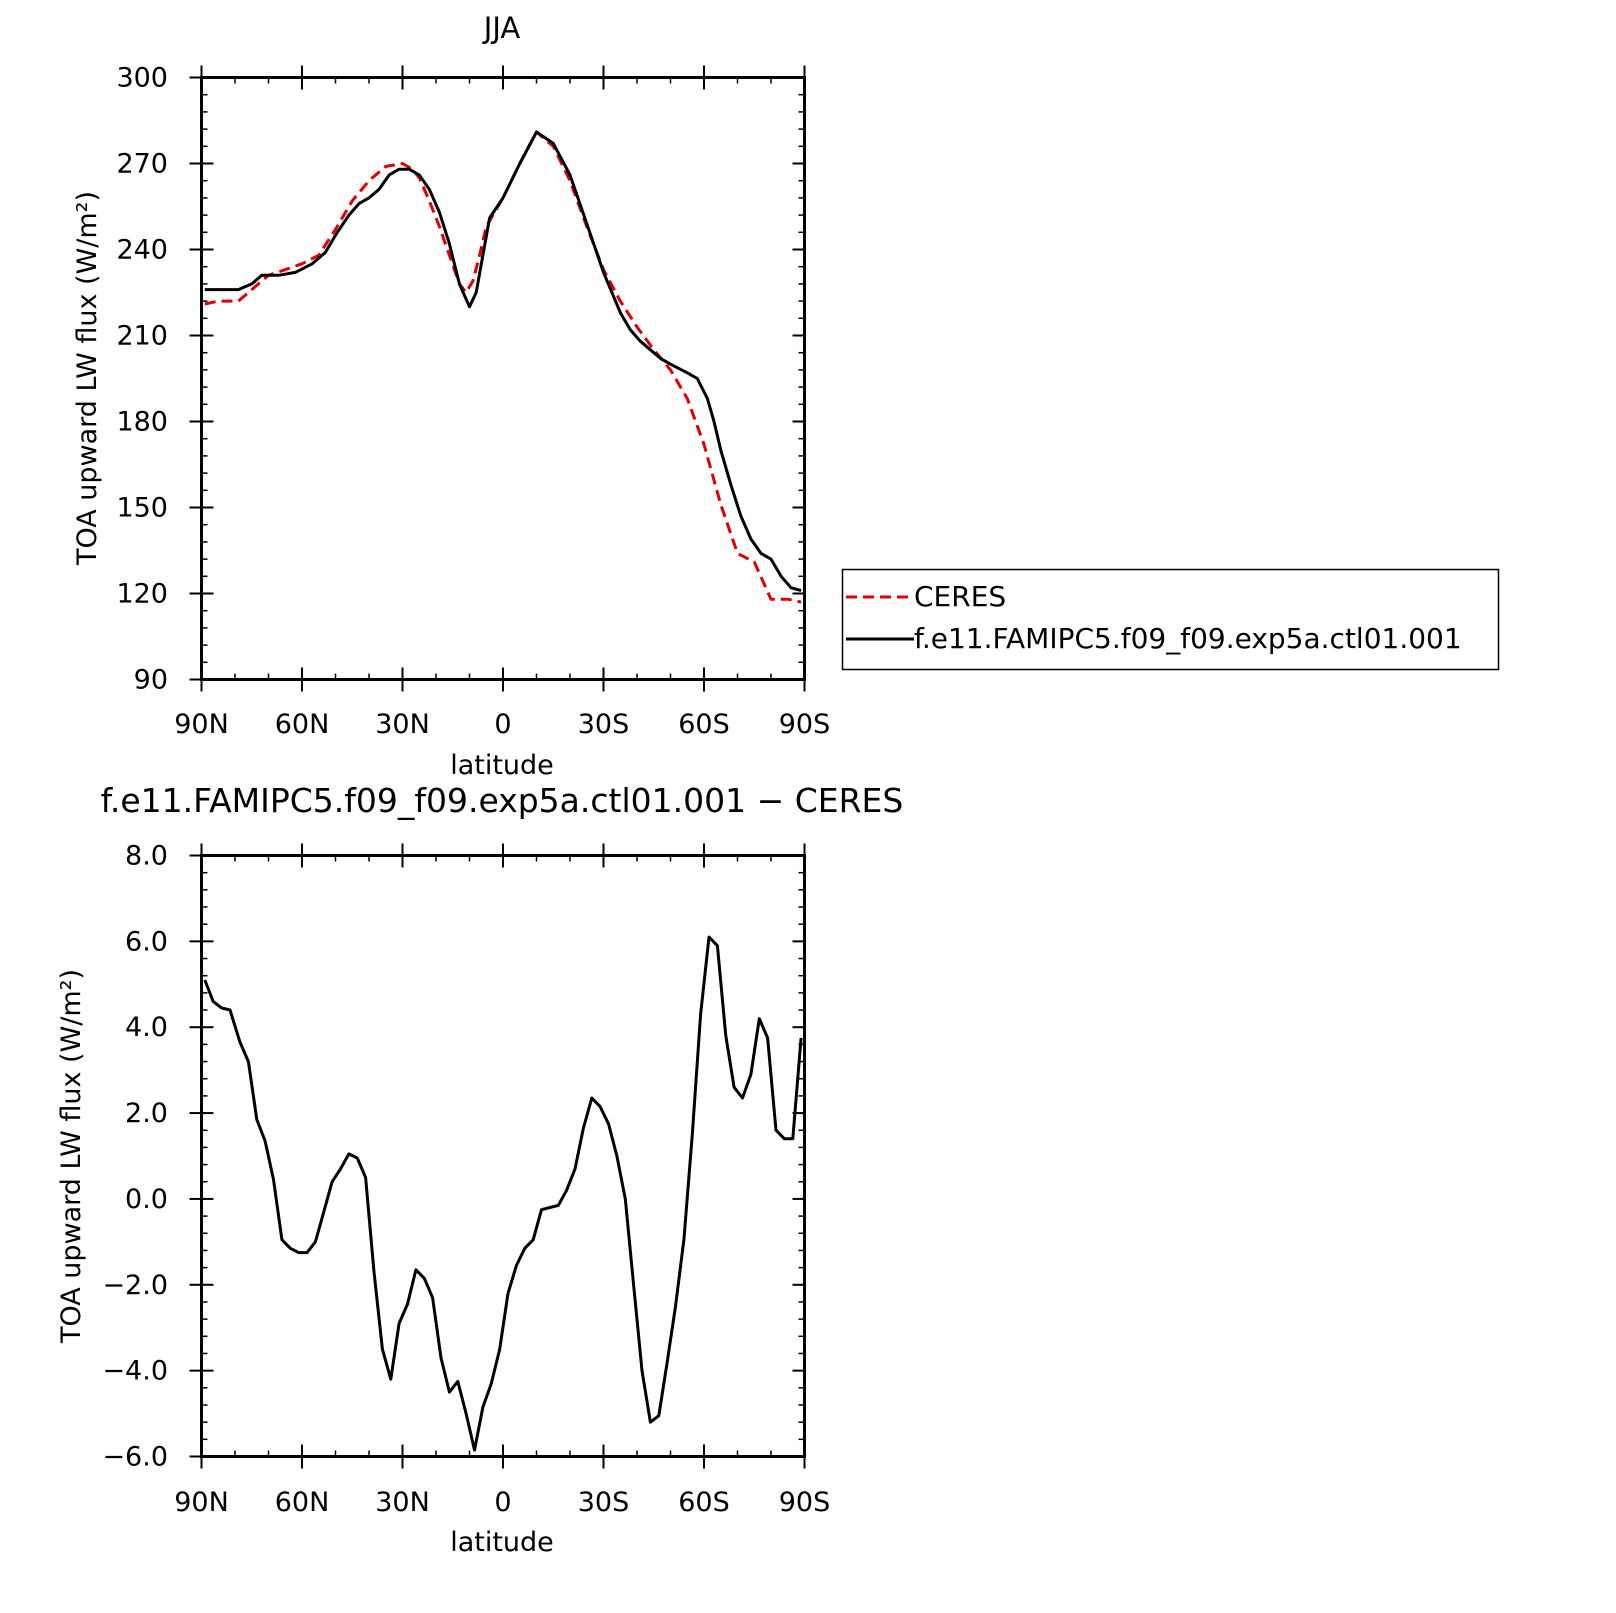 The height and width of the screenshot is (1613, 1616). I want to click on top-x-tick-label: 90S, so click(805, 724).